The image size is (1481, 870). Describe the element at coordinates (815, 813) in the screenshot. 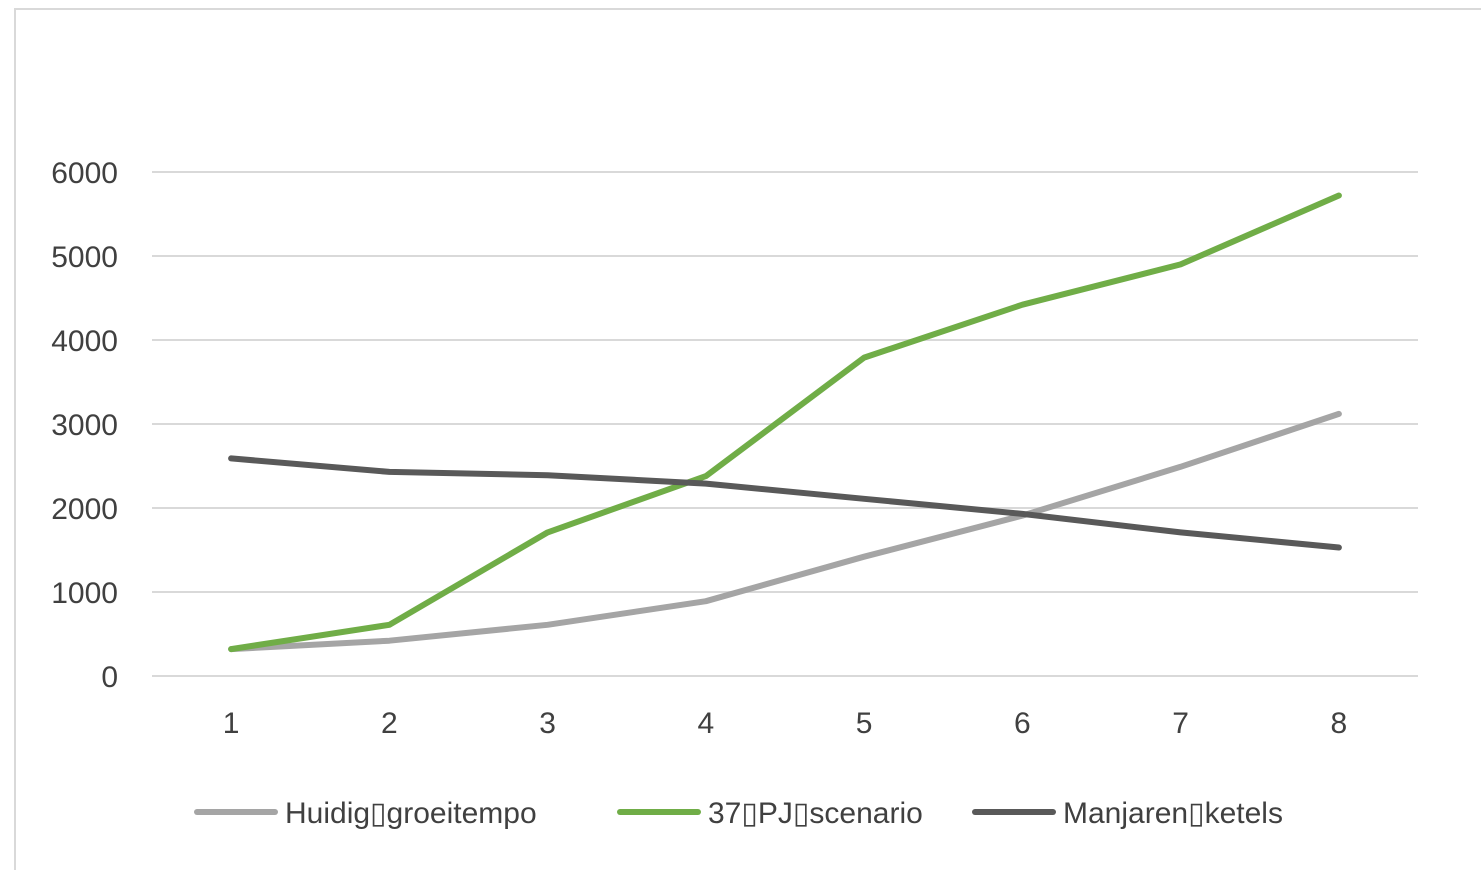

I see `legend-label-2: 37▯PJ▯scenario` at that location.